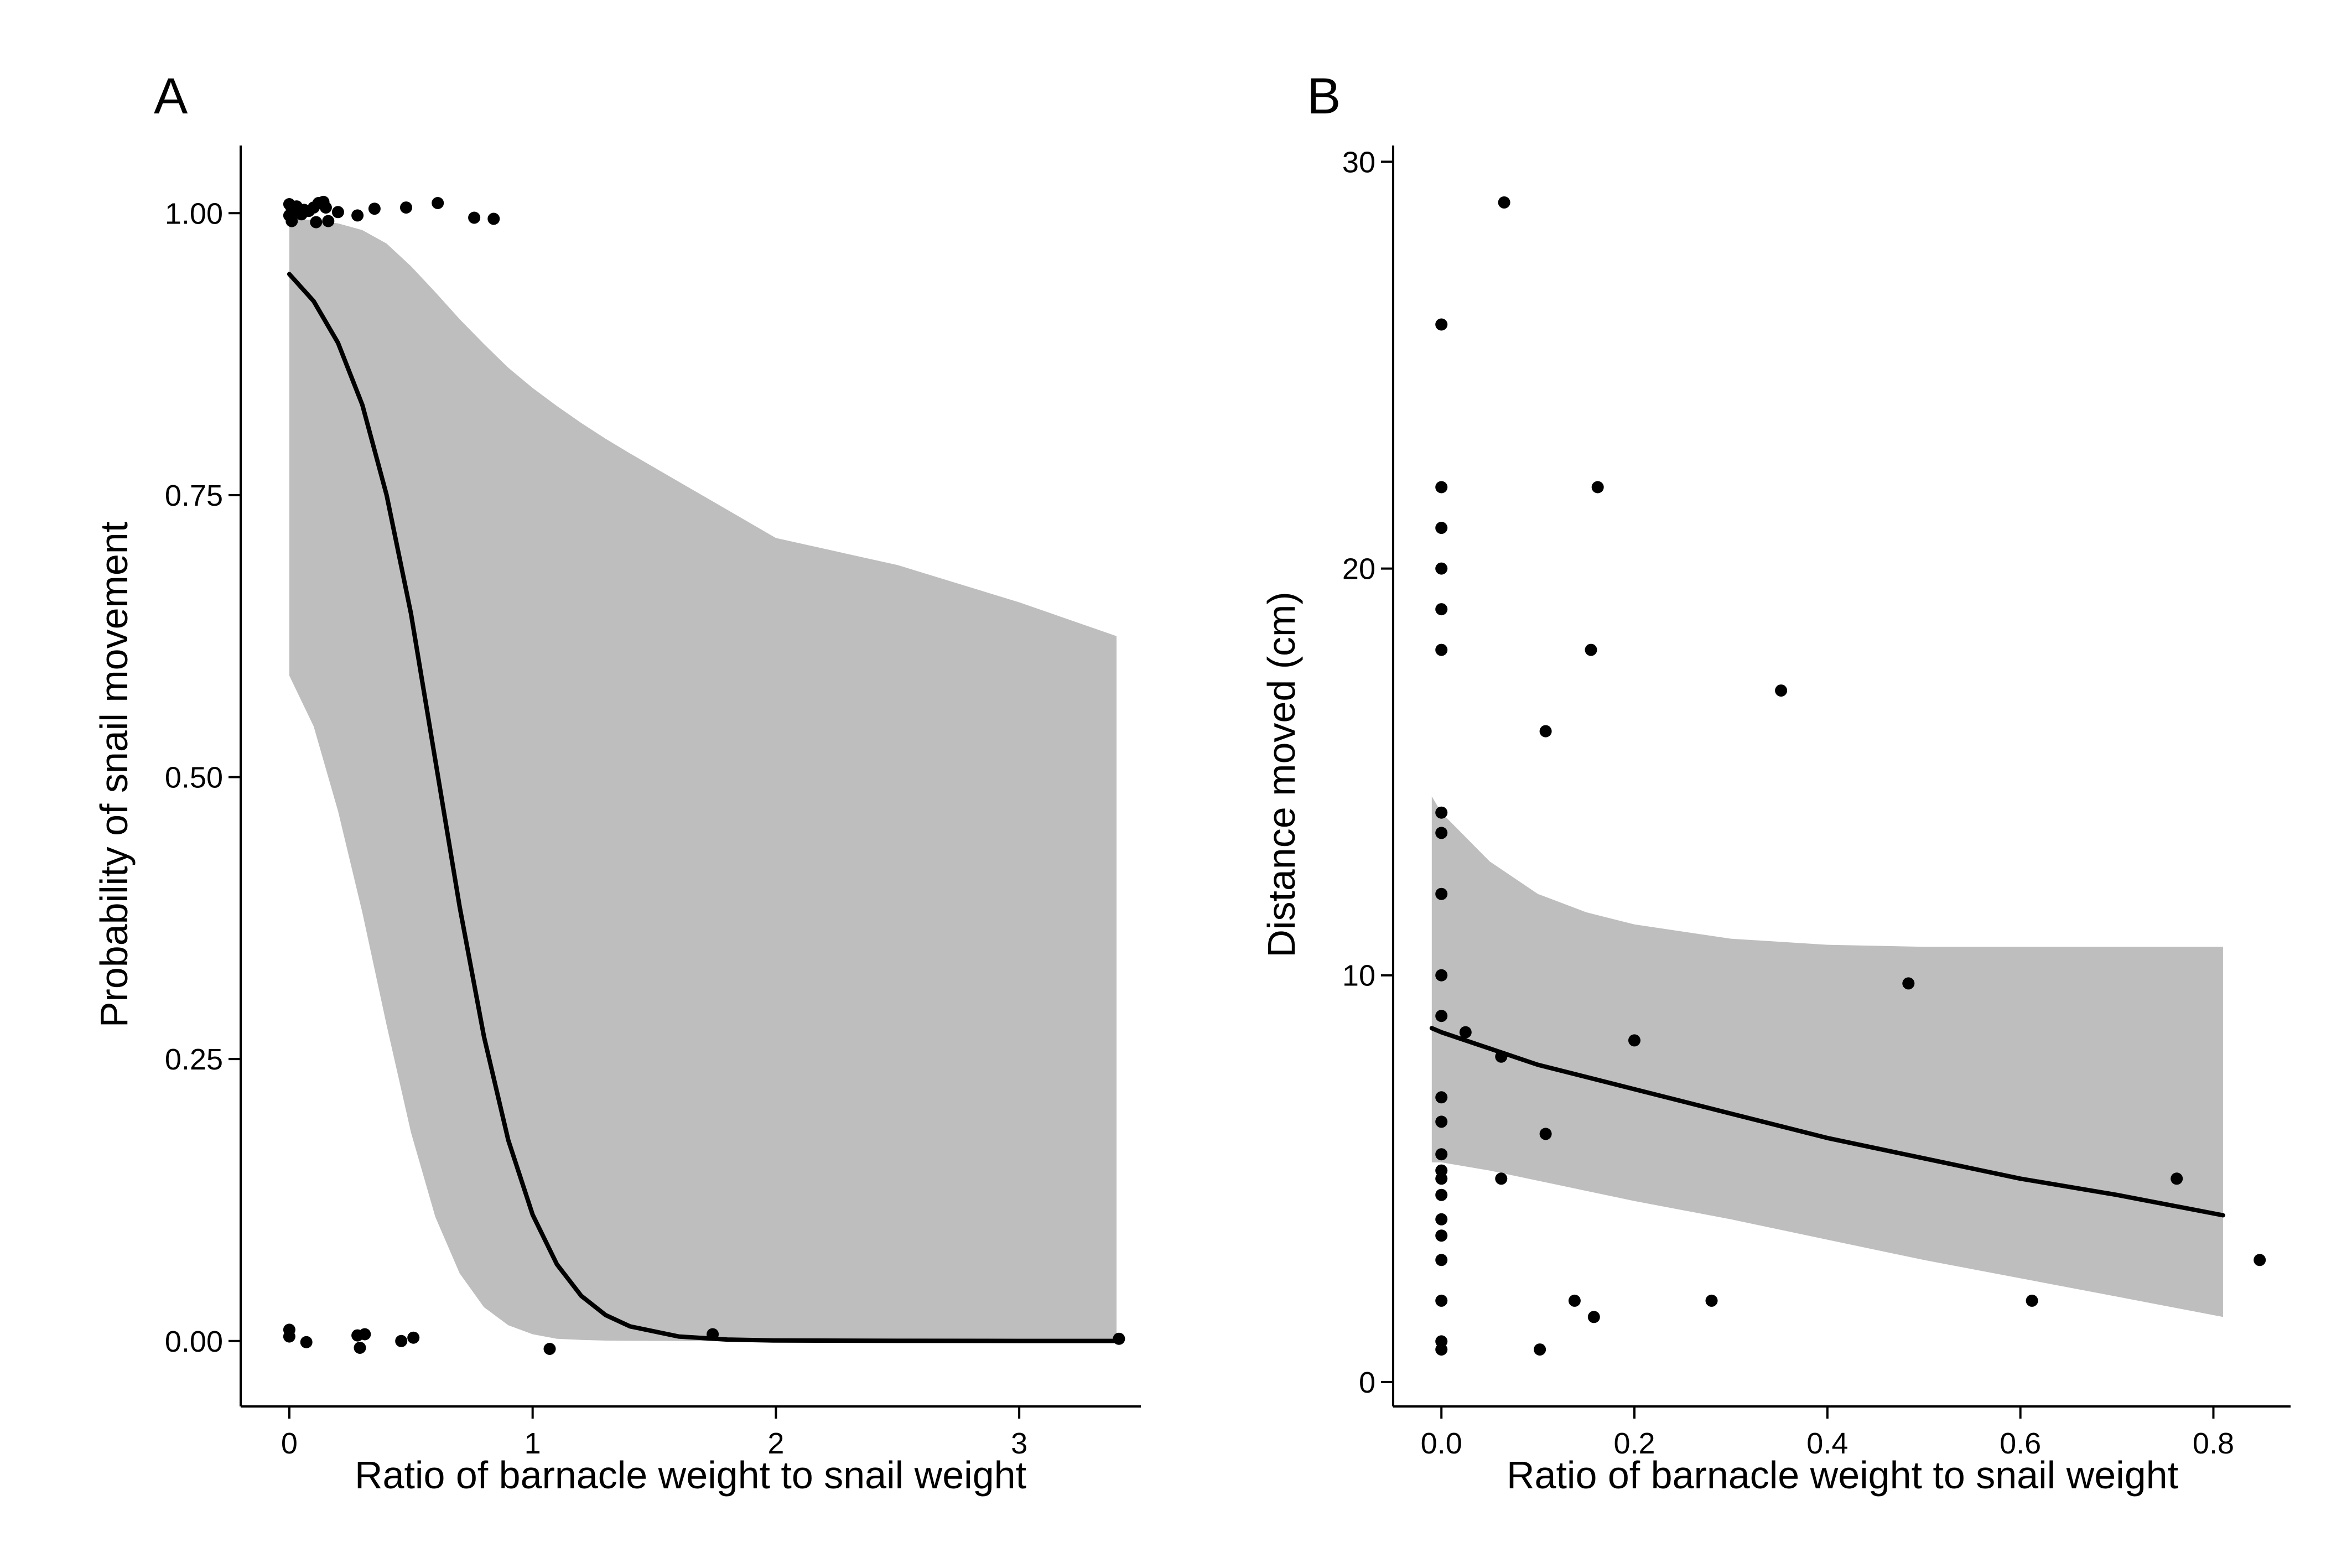 The width and height of the screenshot is (2352, 1568). I want to click on panel-b-band-area, so click(1827, 1056).